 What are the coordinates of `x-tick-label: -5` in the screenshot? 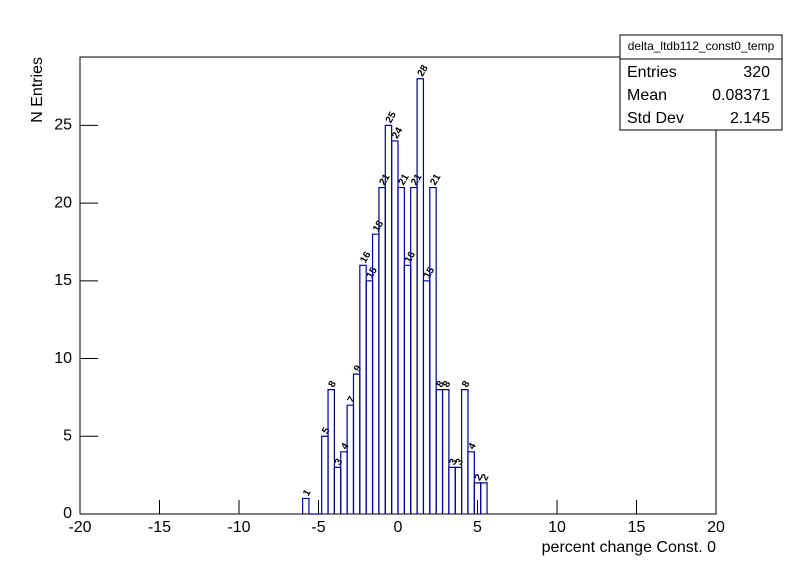 It's located at (318, 527).